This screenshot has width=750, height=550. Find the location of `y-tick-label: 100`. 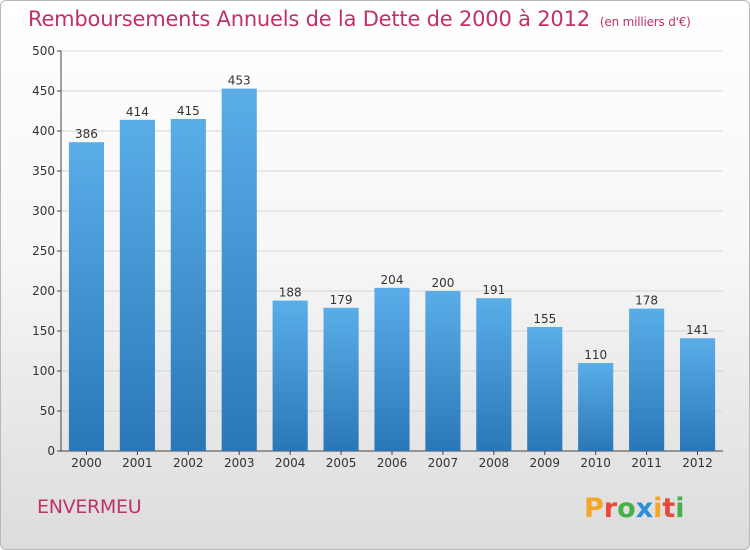

y-tick-label: 100 is located at coordinates (43, 371).